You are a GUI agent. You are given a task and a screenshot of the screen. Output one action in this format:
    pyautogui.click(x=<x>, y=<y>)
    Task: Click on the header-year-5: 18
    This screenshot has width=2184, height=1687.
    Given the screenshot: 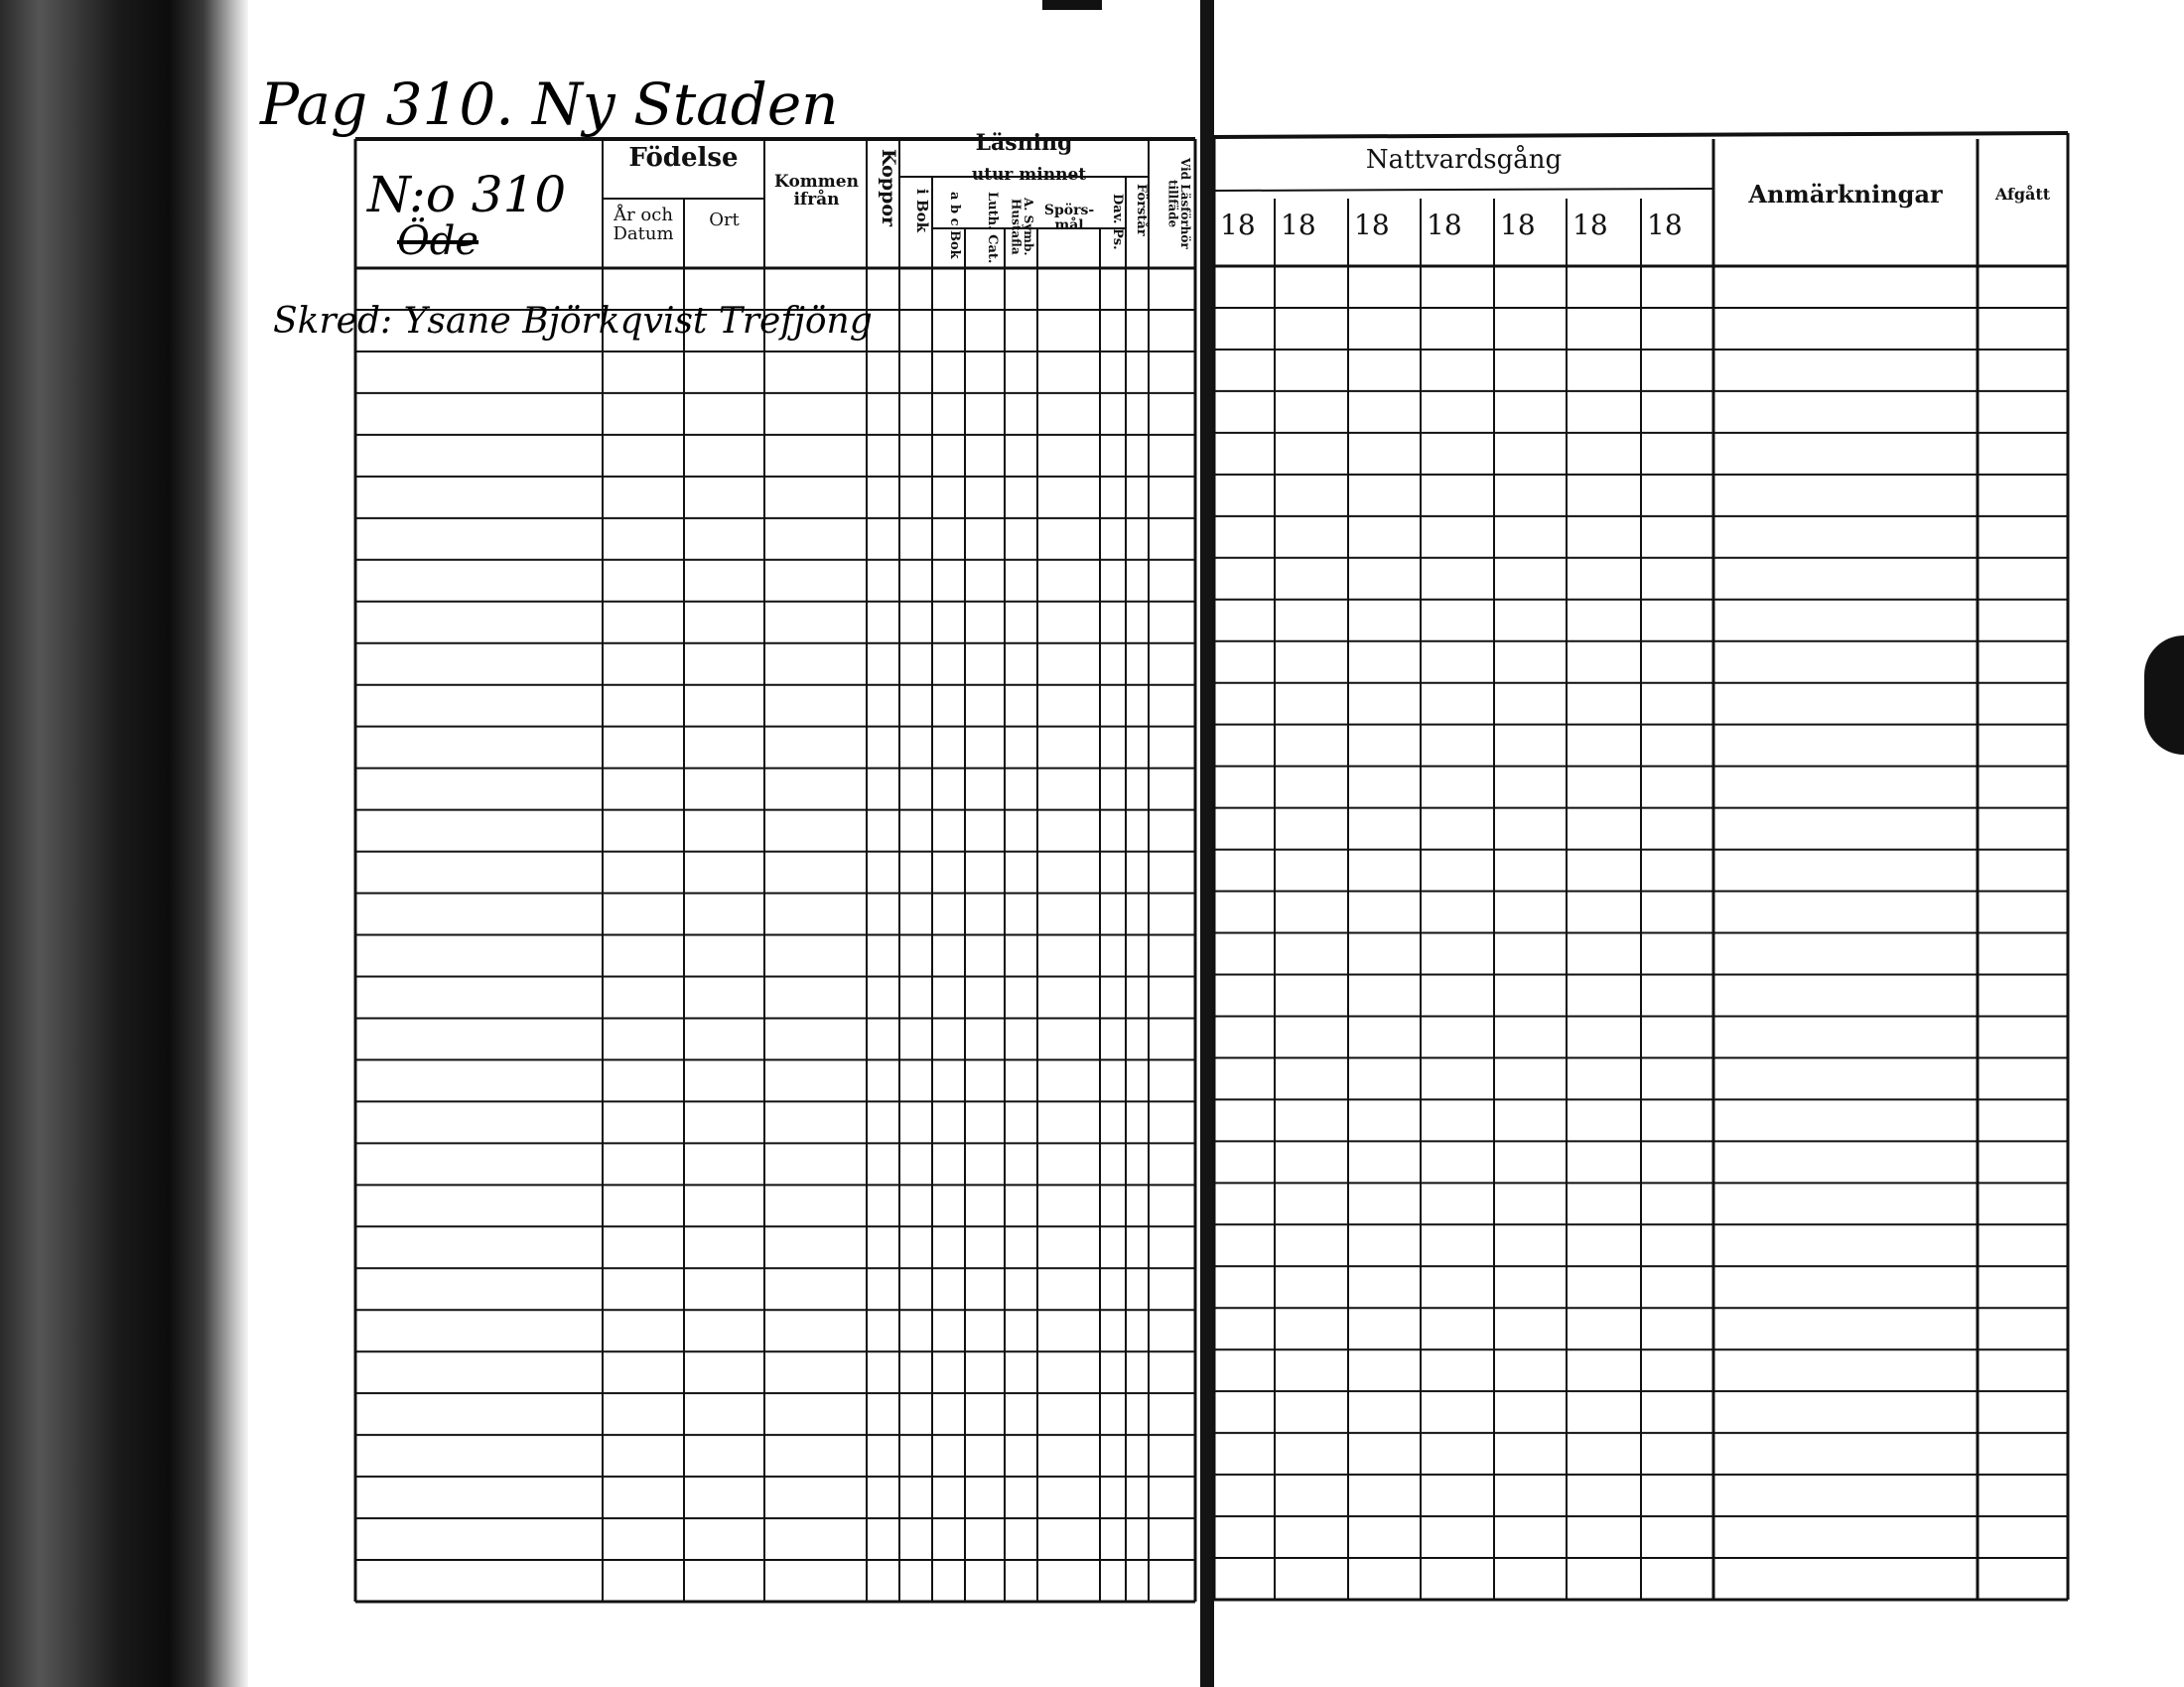 What is the action you would take?
    pyautogui.click(x=1518, y=225)
    